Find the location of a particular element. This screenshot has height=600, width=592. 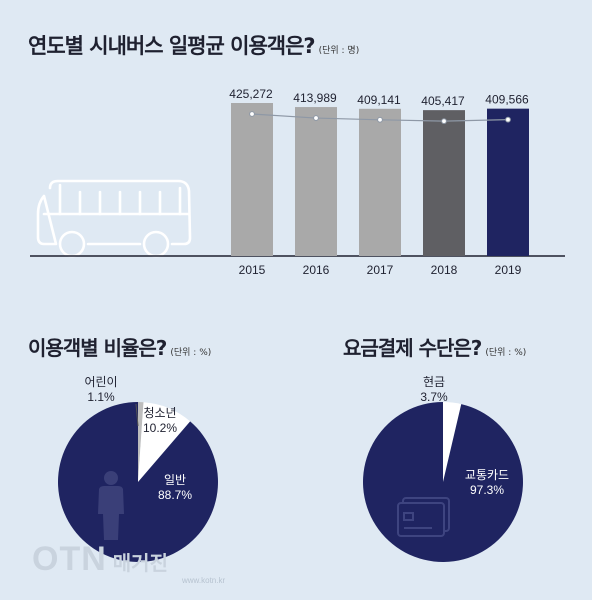

x-tick-label-2019: 2019 is located at coordinates (508, 270).